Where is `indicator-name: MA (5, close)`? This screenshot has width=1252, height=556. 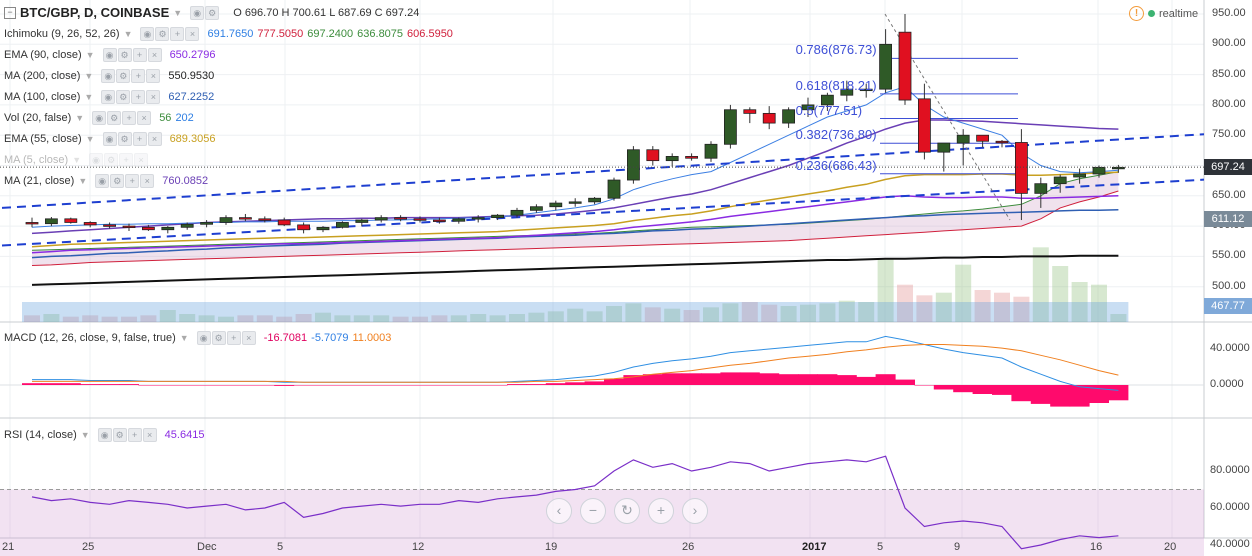
indicator-name: MA (5, close) is located at coordinates (36, 160).